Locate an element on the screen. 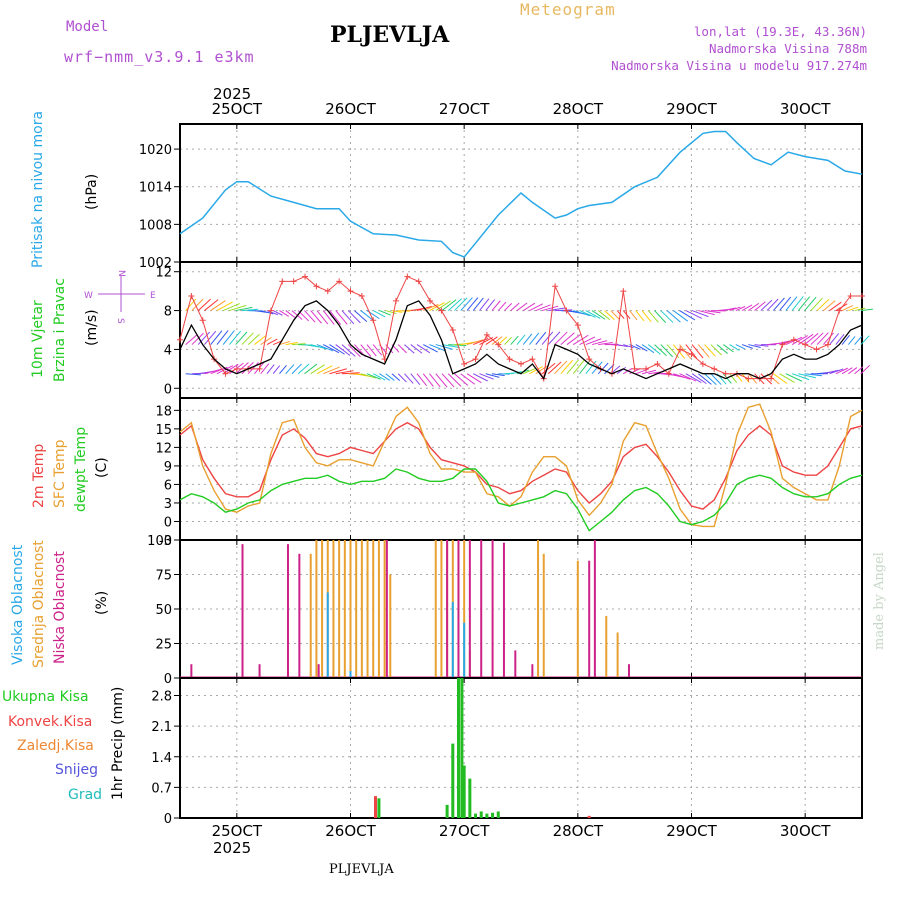 This screenshot has height=900, width=900. temperature-ytick-label: 0 is located at coordinates (168, 522).